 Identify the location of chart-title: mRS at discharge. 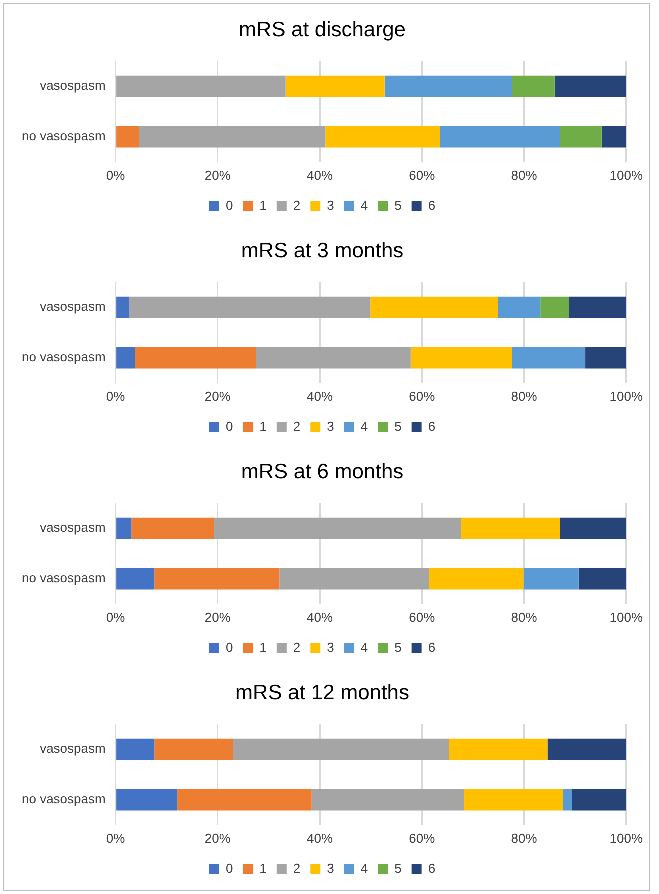
(322, 30).